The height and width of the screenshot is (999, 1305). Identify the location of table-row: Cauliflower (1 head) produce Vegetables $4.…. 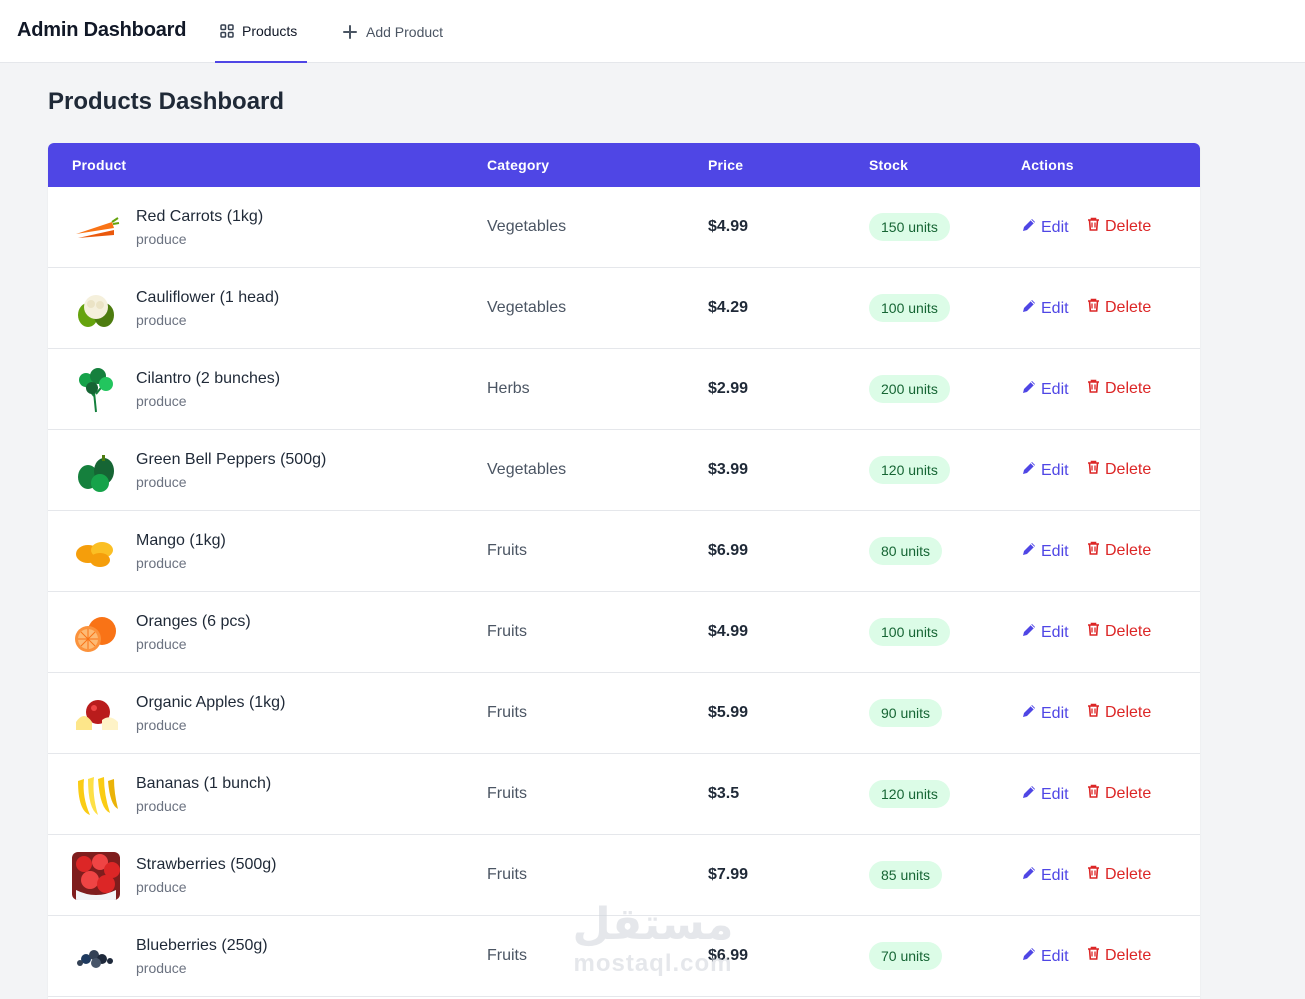
(624, 308).